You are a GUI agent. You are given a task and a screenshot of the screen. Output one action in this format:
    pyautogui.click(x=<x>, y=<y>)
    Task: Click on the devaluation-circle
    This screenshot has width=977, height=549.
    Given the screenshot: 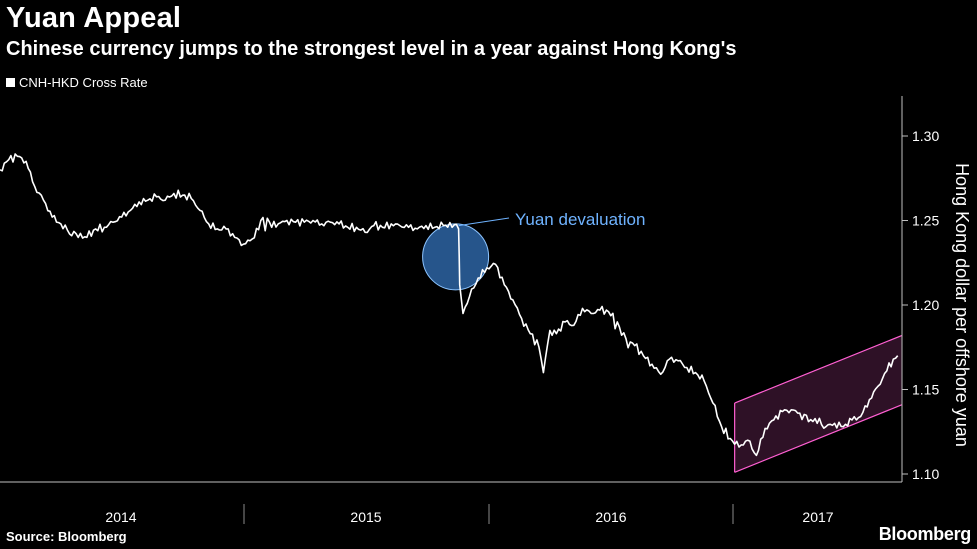 What is the action you would take?
    pyautogui.click(x=456, y=257)
    